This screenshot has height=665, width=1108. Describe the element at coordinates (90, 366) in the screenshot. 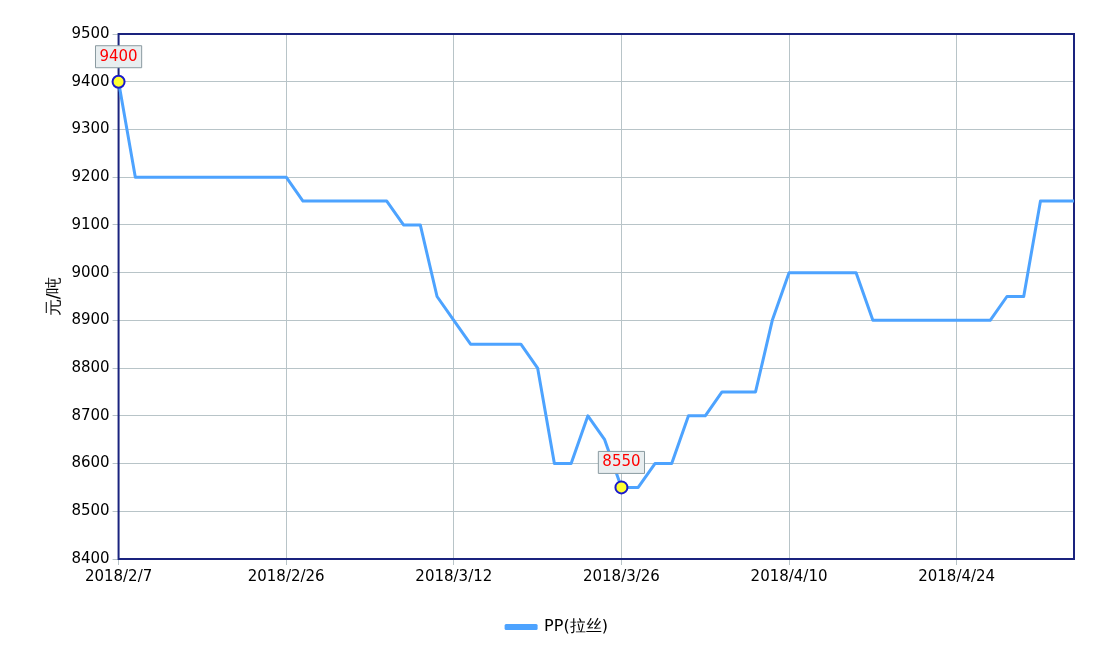

I see `y-tick-label: 8800` at that location.